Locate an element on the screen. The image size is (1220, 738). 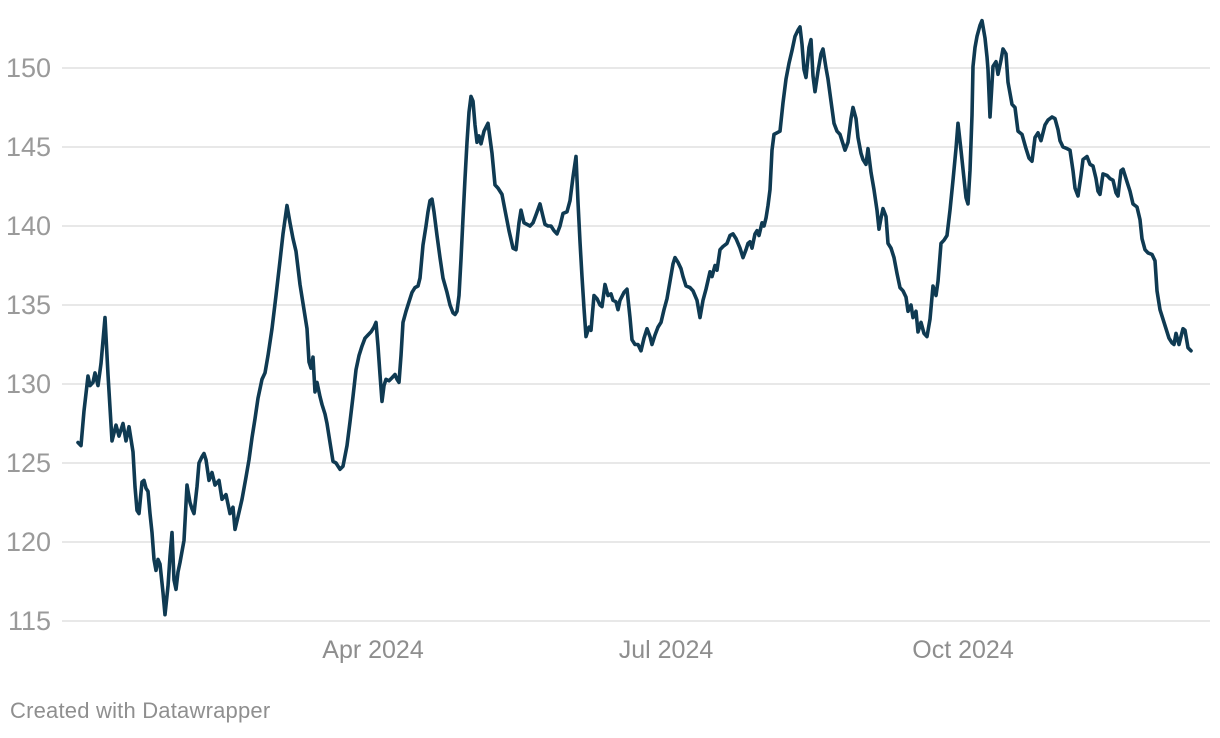
y-tick-label-135: 135 is located at coordinates (28, 305).